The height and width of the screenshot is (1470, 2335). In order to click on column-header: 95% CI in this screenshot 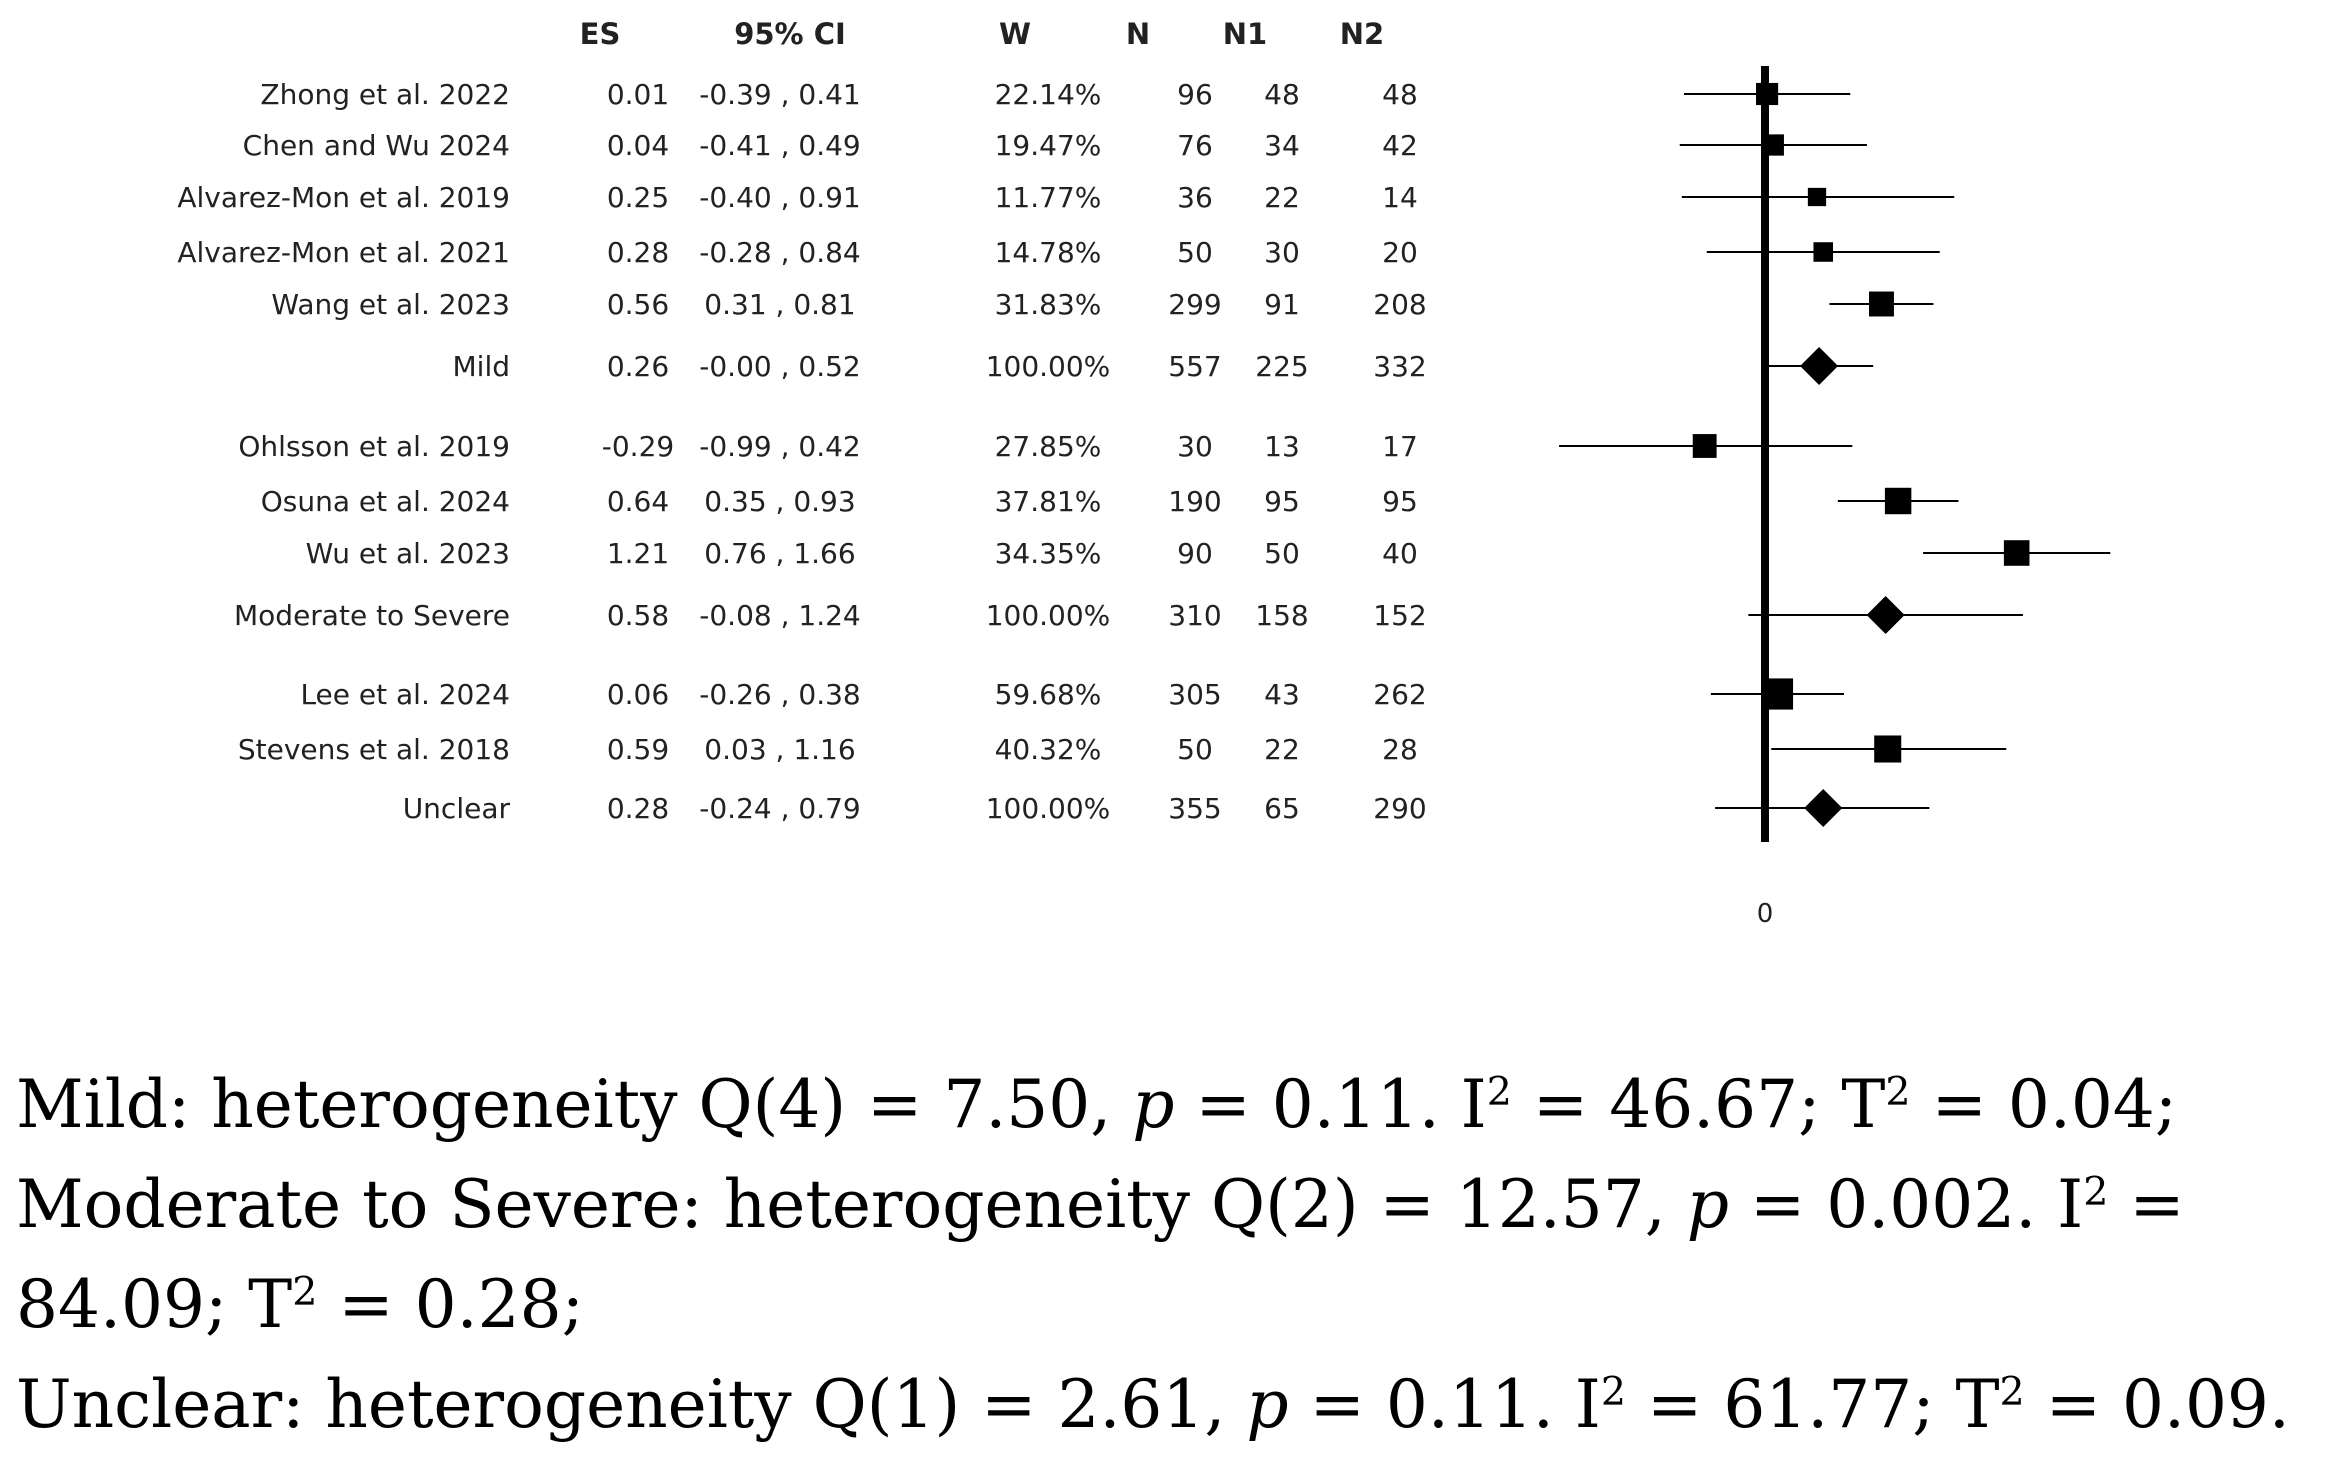, I will do `click(790, 34)`.